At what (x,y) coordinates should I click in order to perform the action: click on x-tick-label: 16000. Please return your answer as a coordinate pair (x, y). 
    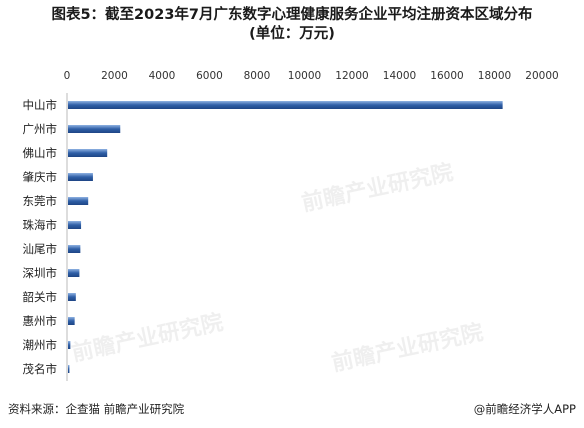
    Looking at the image, I should click on (446, 76).